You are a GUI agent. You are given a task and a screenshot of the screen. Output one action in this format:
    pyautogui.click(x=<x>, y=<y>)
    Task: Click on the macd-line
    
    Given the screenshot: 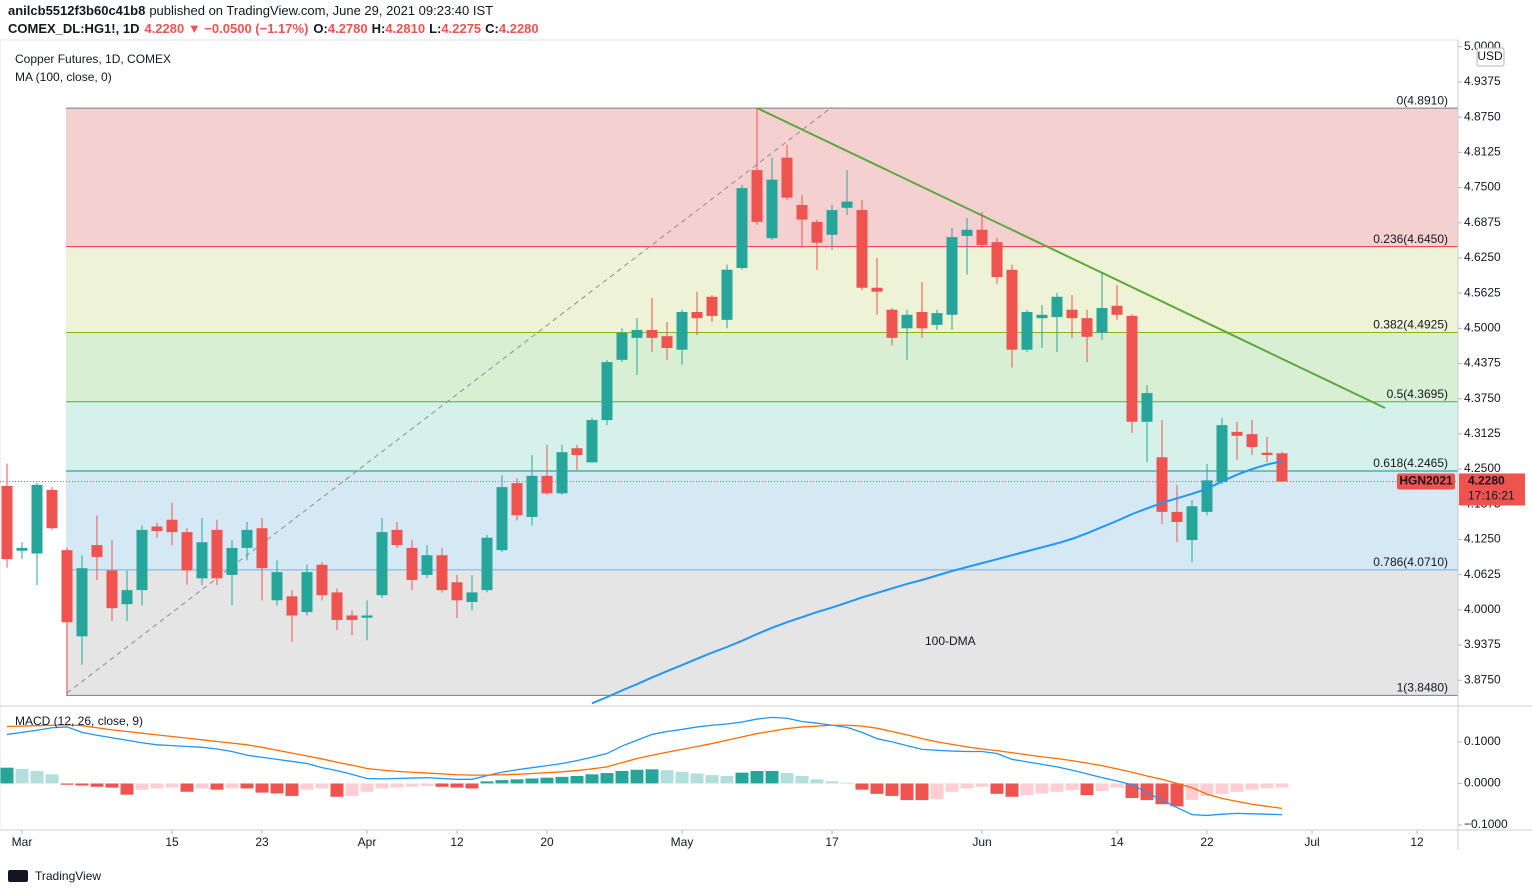 What is the action you would take?
    pyautogui.click(x=644, y=767)
    